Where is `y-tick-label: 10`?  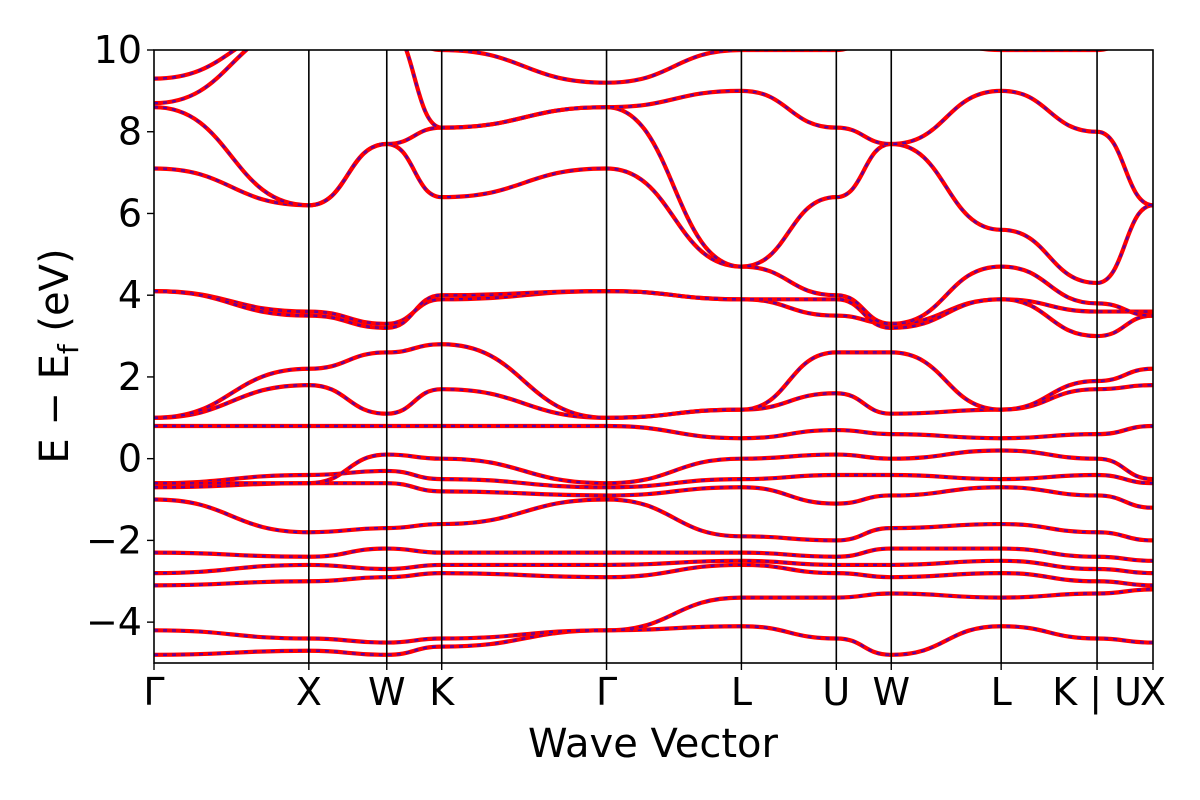 y-tick-label: 10 is located at coordinates (118, 50).